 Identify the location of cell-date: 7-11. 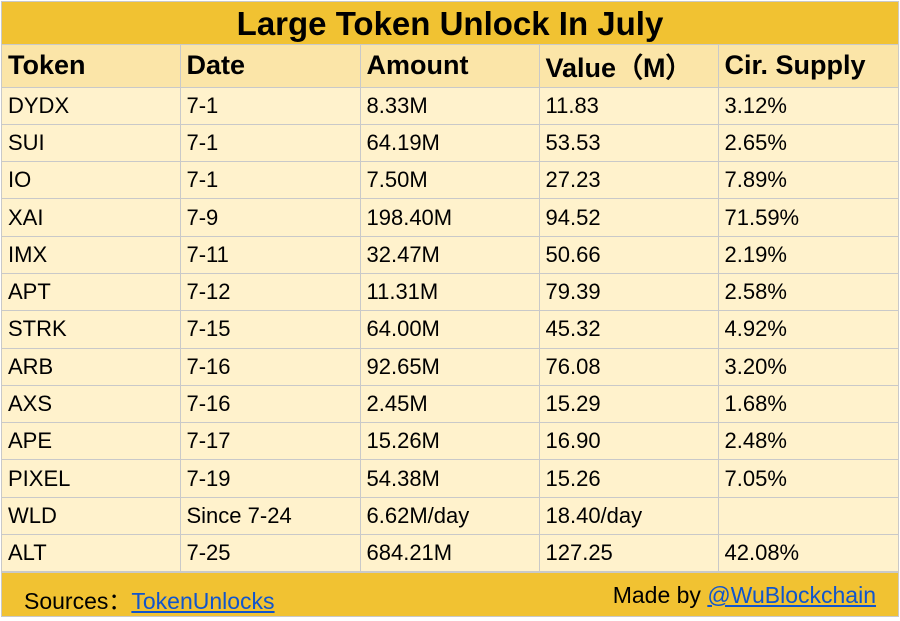
(270, 255).